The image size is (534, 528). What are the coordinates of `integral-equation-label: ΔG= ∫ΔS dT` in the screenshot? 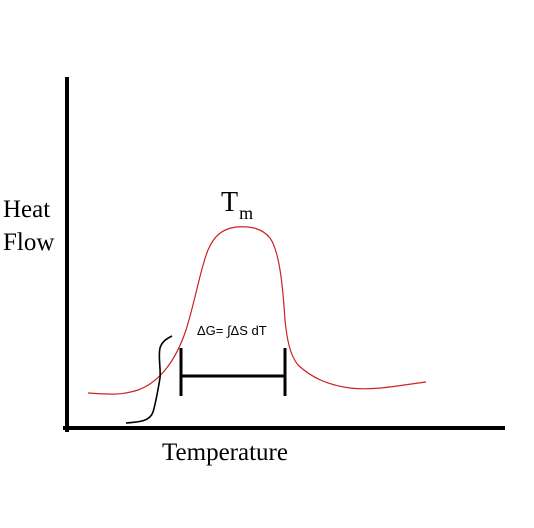 It's located at (232, 330).